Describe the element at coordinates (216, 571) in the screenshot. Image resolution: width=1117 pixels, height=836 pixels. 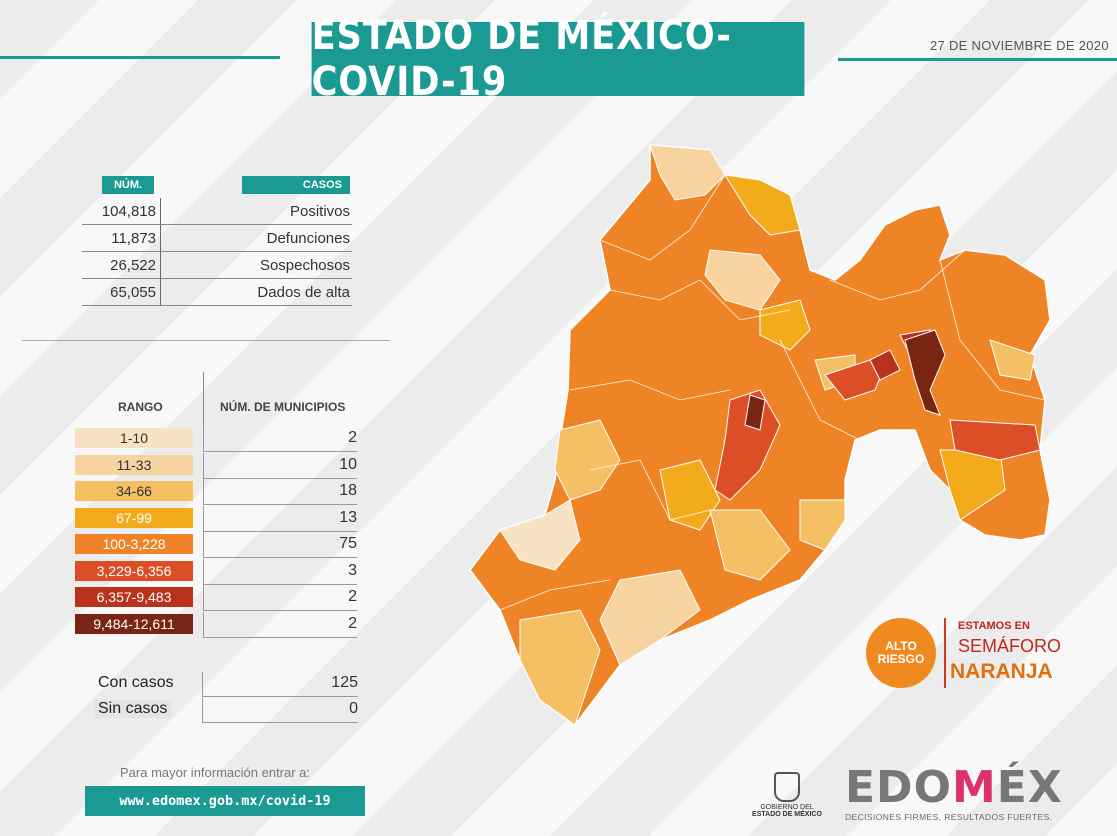
I see `range-row: 3,229-6,356 3` at that location.